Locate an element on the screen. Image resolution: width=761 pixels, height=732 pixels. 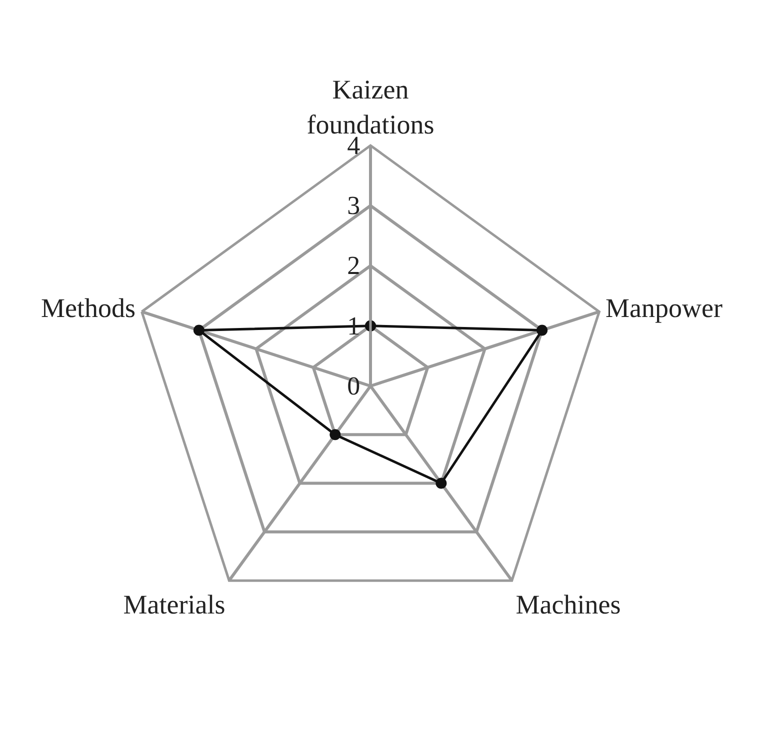
spoke-label: Materials is located at coordinates (174, 604).